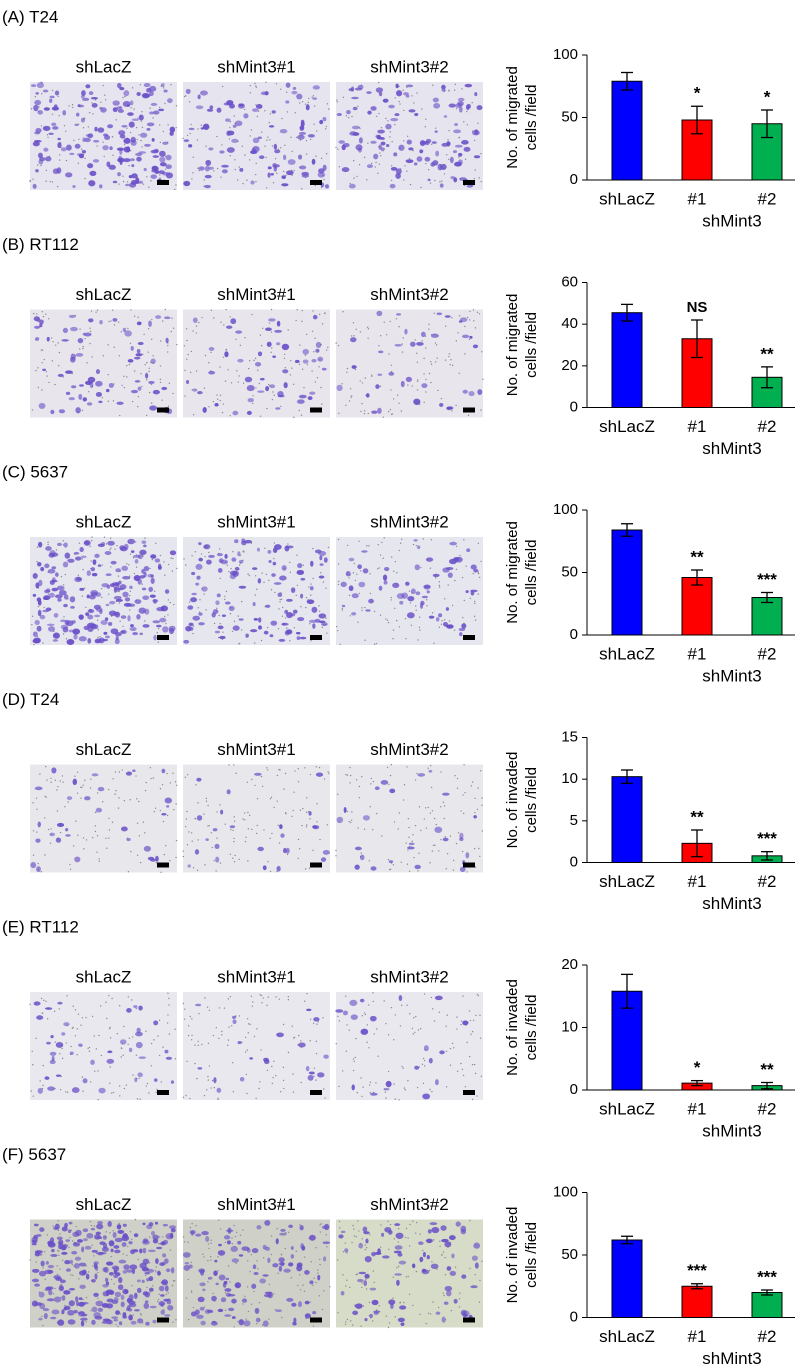  I want to click on x-tick-label: shLacZ, so click(627, 653).